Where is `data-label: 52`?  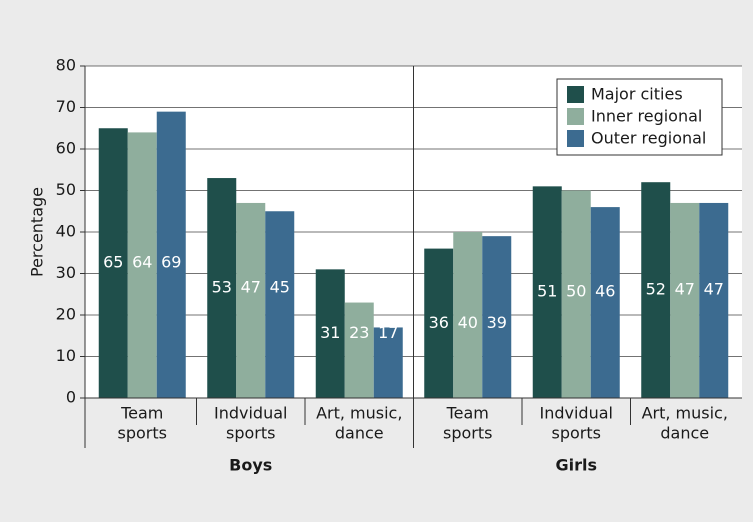
data-label: 52 is located at coordinates (656, 289).